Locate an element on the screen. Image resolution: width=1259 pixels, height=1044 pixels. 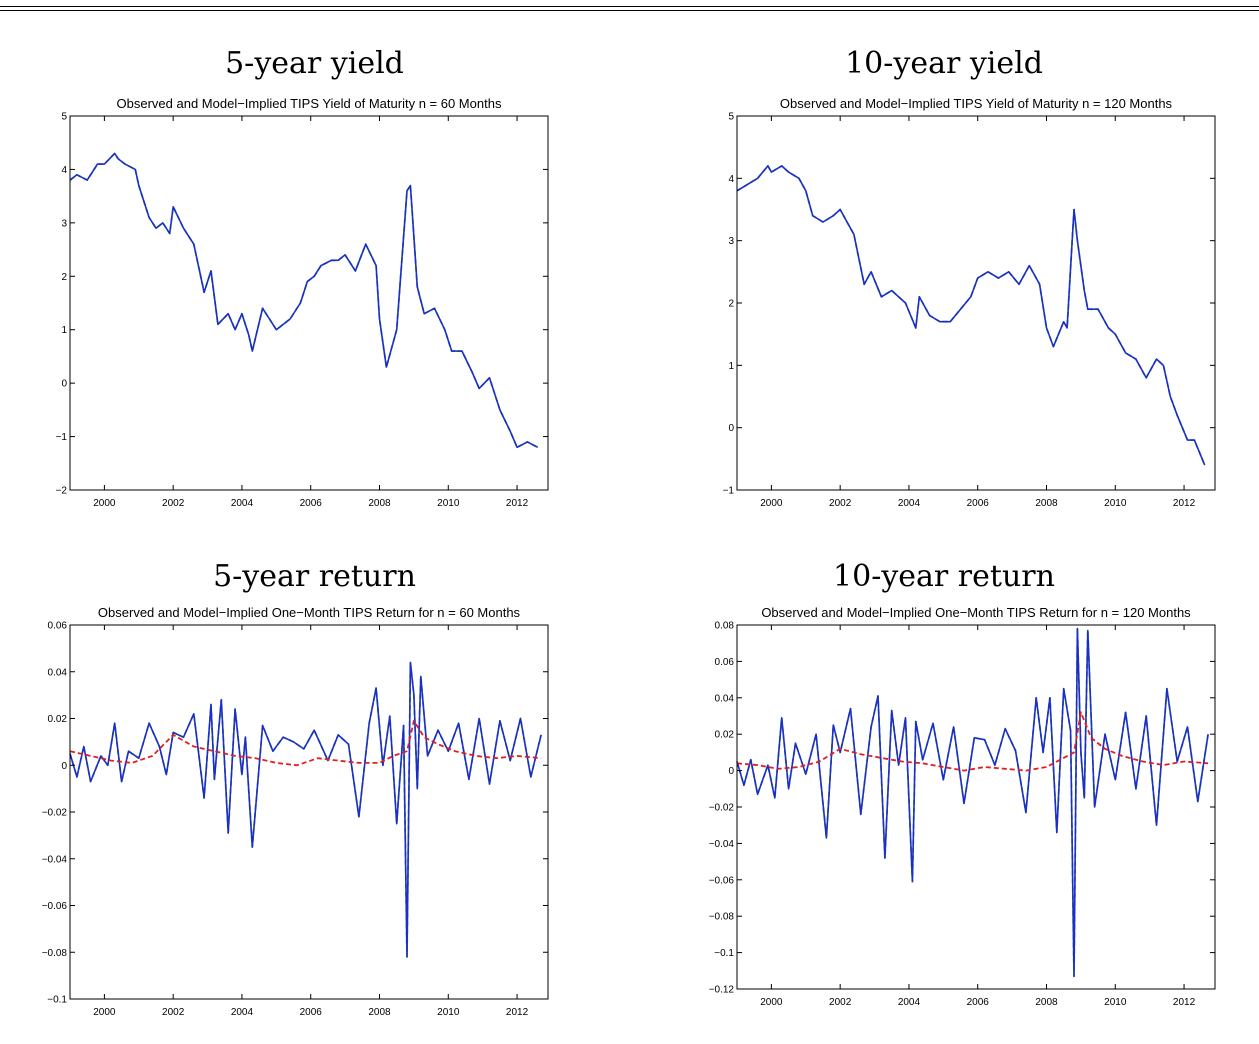
panel-heading: 10-year yield is located at coordinates (944, 63).